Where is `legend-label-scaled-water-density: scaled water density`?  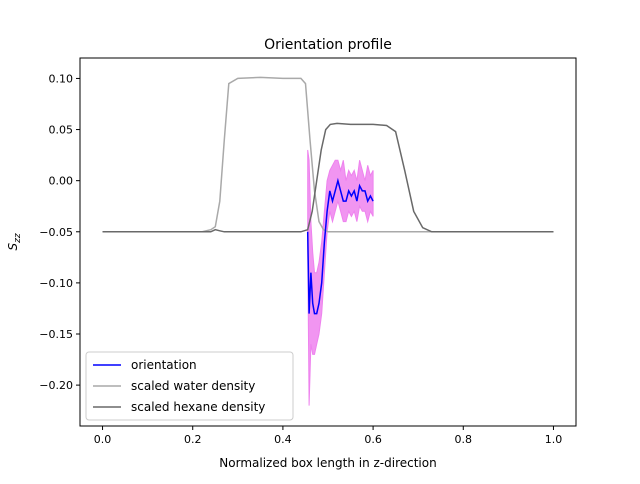 legend-label-scaled-water-density: scaled water density is located at coordinates (193, 386).